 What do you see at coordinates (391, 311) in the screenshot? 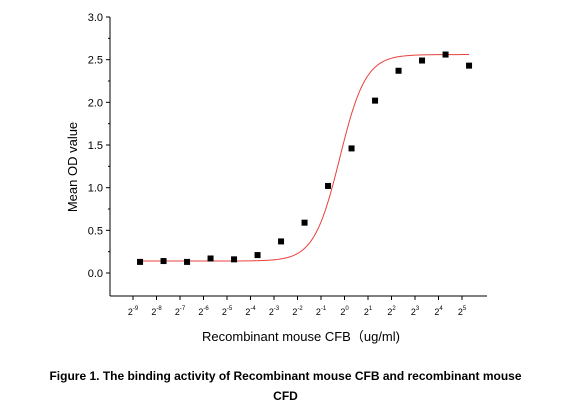
I see `x-tick-label: 22` at bounding box center [391, 311].